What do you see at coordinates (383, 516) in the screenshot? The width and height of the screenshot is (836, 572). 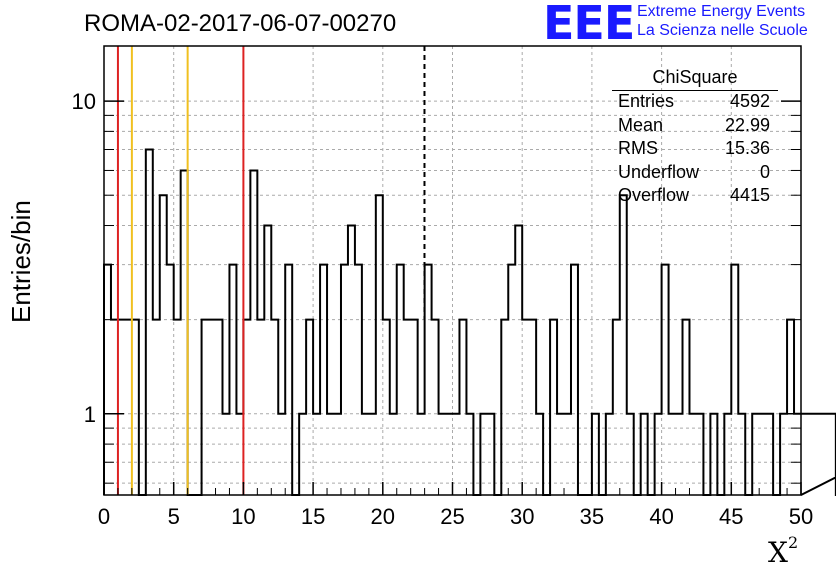 I see `x-tick-label: 20` at bounding box center [383, 516].